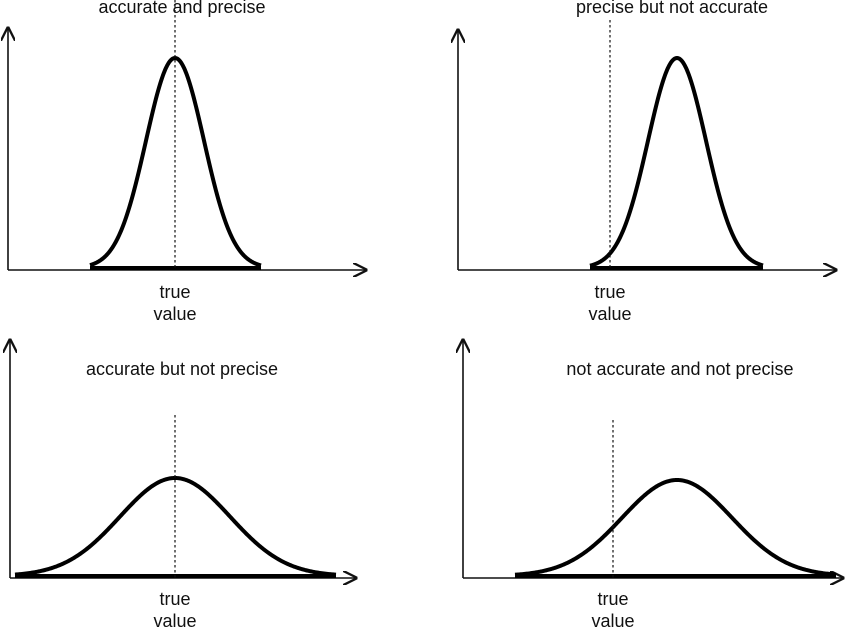 Image resolution: width=850 pixels, height=634 pixels. I want to click on panel-title: precise but not accurate, so click(672, 8).